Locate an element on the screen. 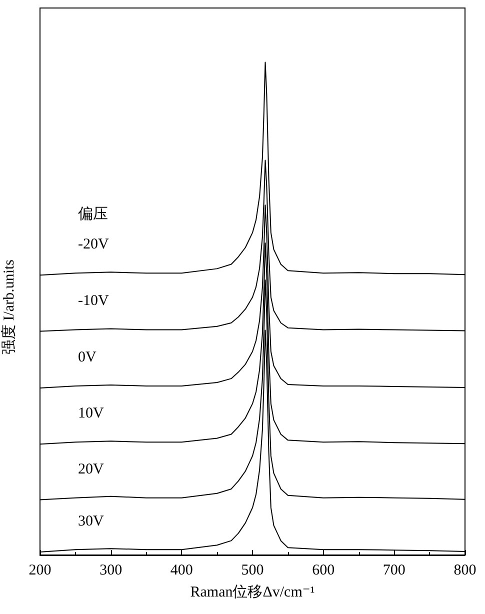 This screenshot has height=614, width=485. series-label: 20V is located at coordinates (91, 469).